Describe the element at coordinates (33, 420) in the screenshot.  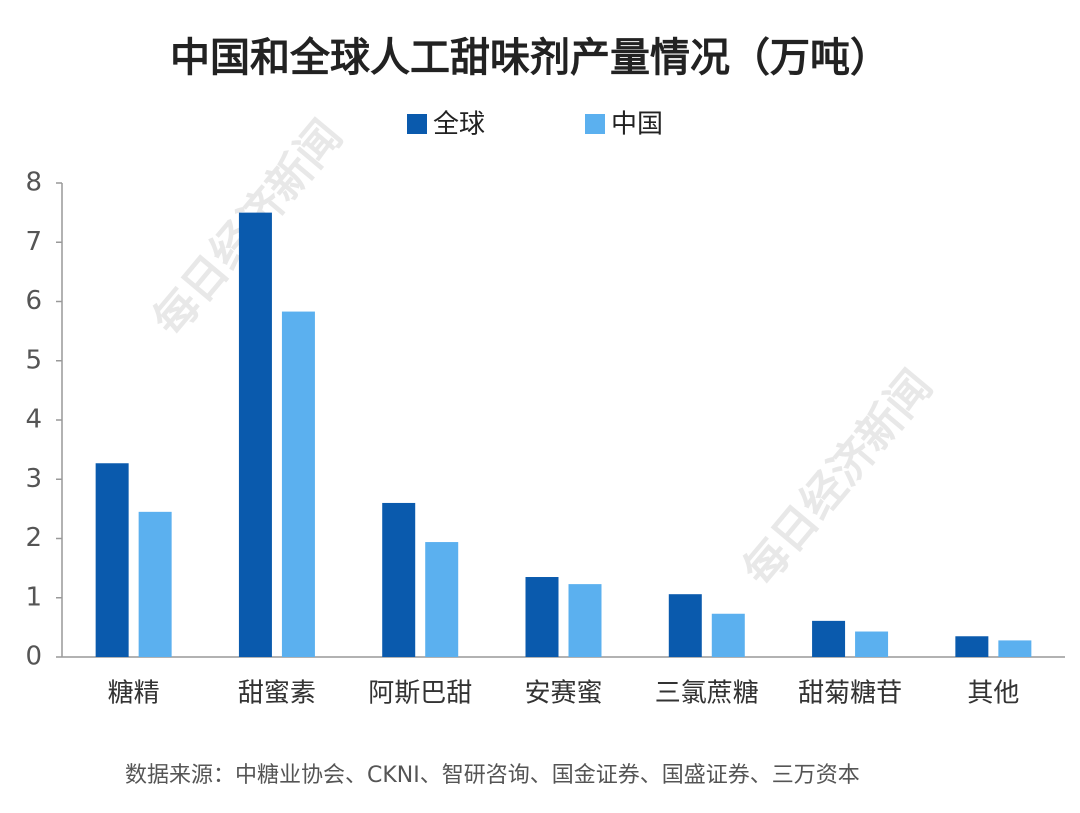
I see `y-tick-label: 4` at that location.